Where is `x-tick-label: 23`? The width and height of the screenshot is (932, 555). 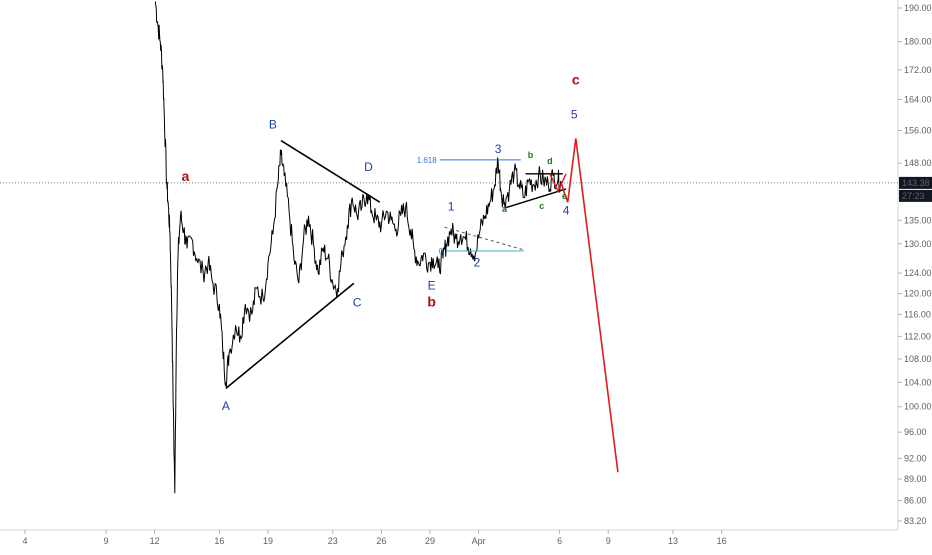
x-tick-label: 23 is located at coordinates (333, 541).